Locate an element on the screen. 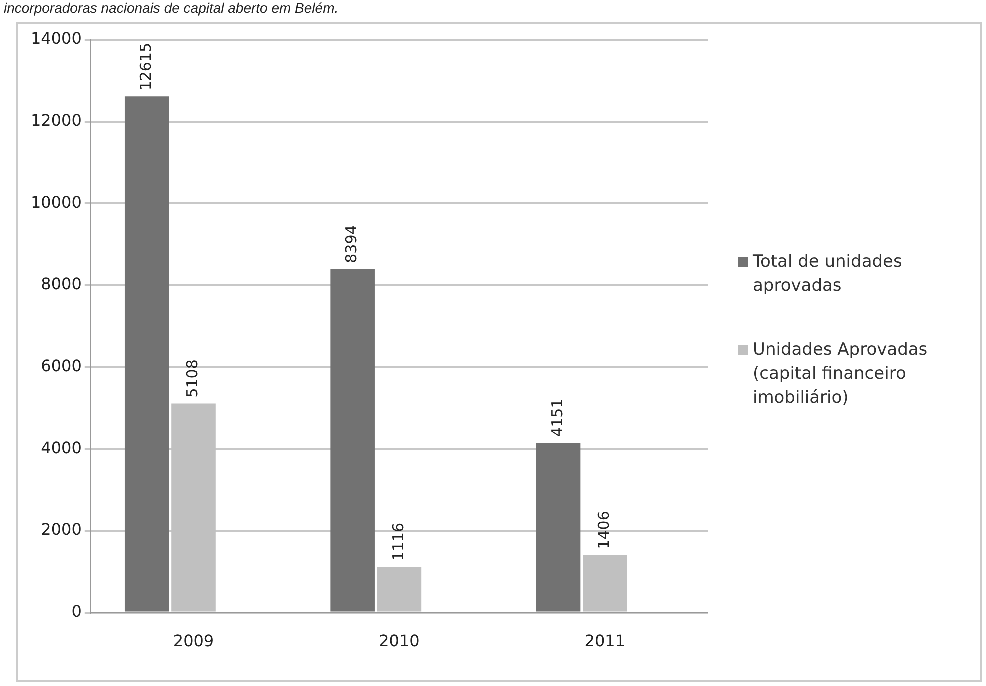  x-tick-label: 2009 is located at coordinates (193, 641).